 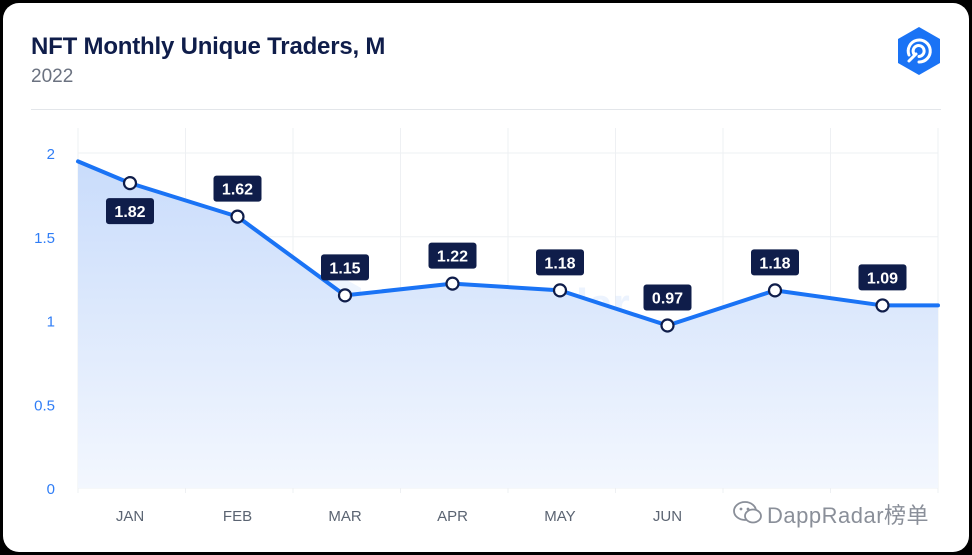 I want to click on x-tick-label: APR, so click(x=452, y=516).